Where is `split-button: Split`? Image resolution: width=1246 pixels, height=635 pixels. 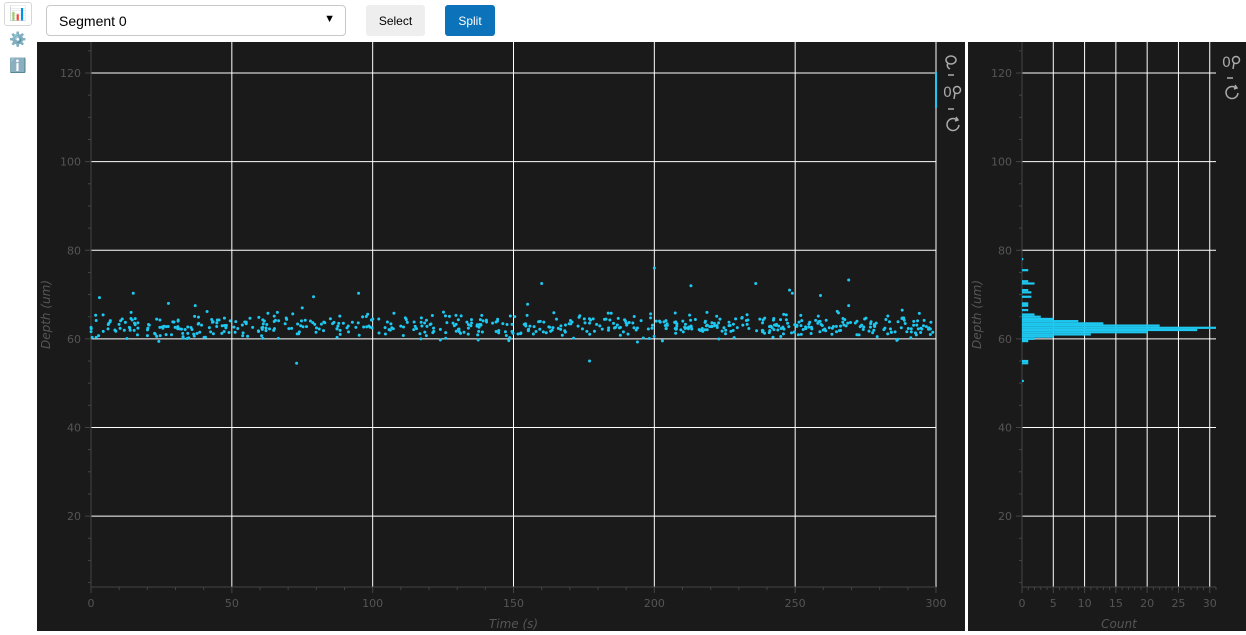 split-button: Split is located at coordinates (470, 20).